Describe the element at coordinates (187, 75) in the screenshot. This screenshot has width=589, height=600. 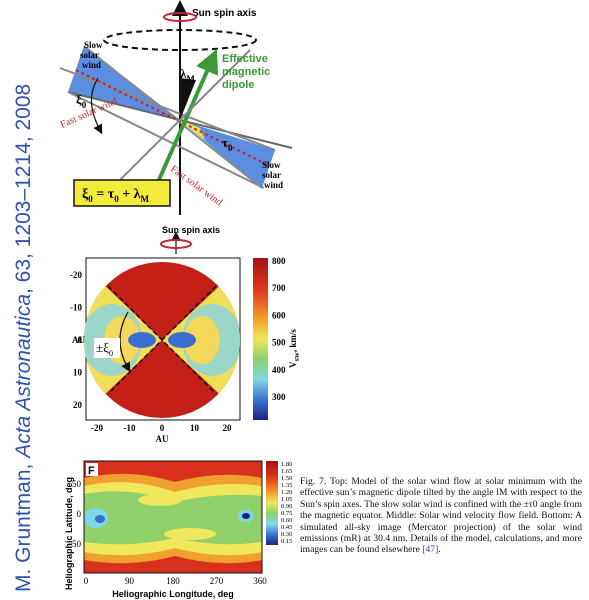
I see `lambda-label: λM` at that location.